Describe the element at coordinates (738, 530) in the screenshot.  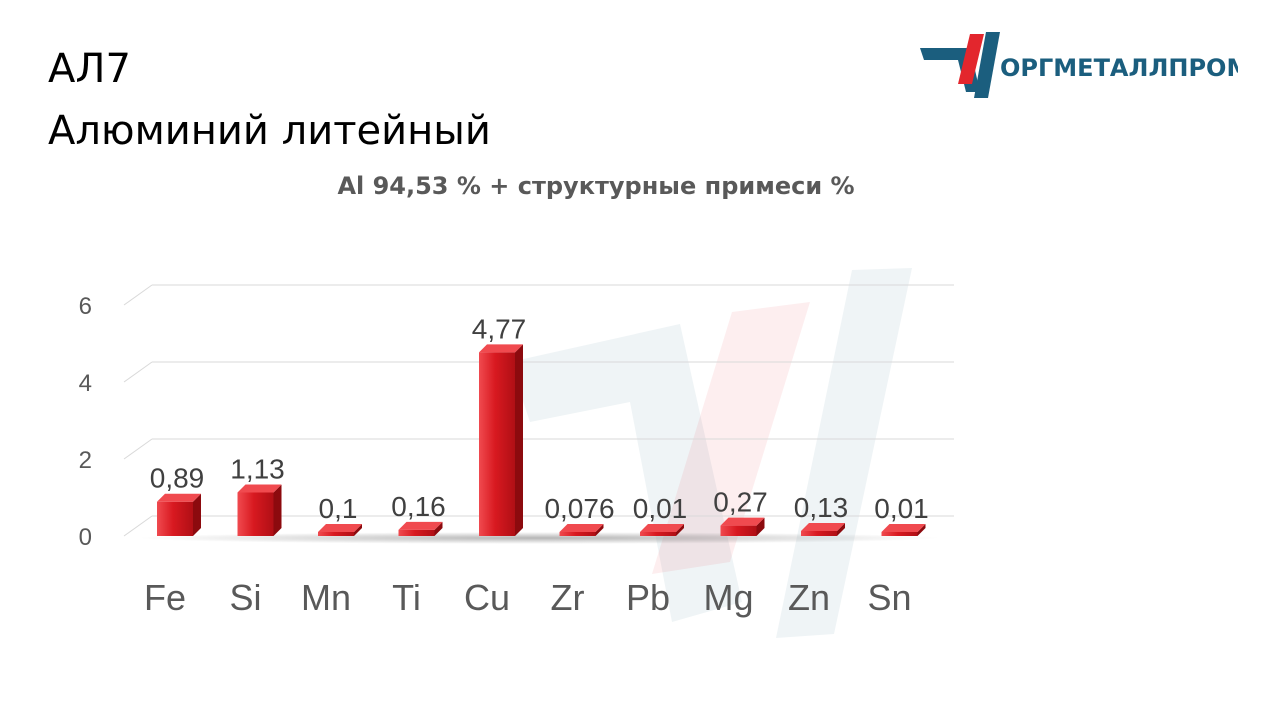
I see `bar-Mg` at that location.